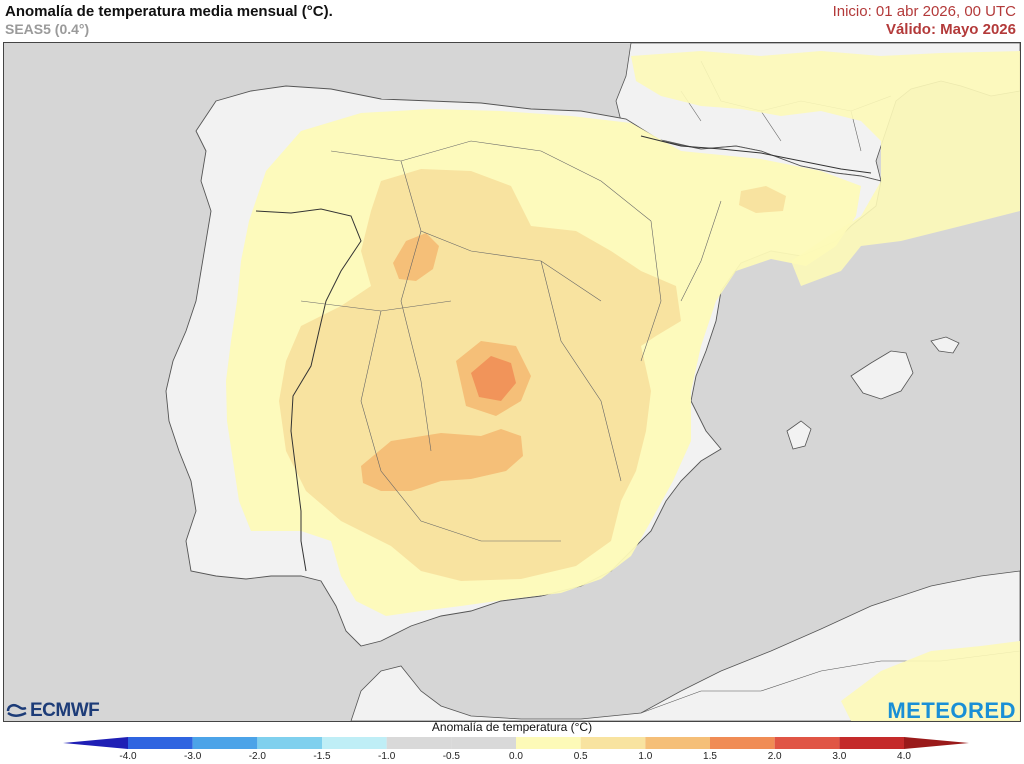 Image resolution: width=1024 pixels, height=764 pixels. Describe the element at coordinates (930, 681) in the screenshot. I see `africa-anomaly` at that location.